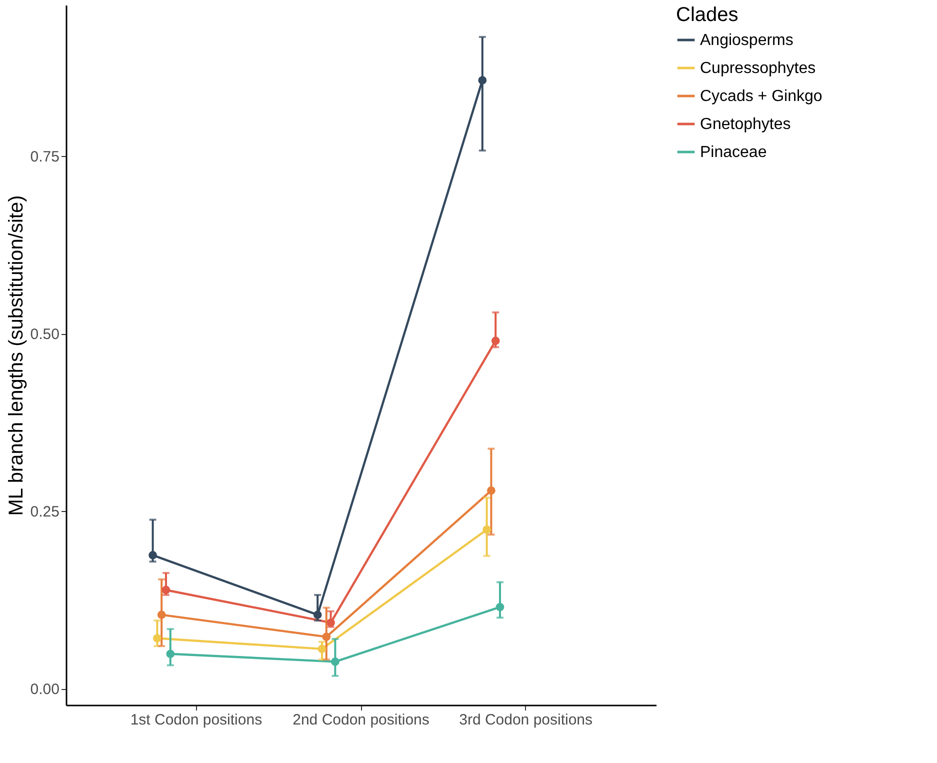  What do you see at coordinates (758, 68) in the screenshot?
I see `legend-label: Cupressophytes` at bounding box center [758, 68].